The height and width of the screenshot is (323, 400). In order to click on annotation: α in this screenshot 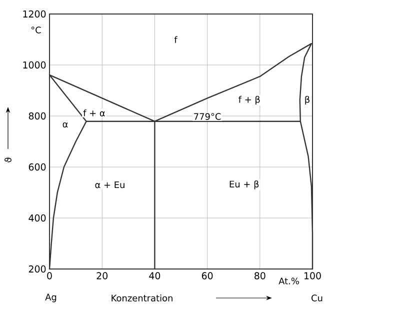, I will do `click(65, 125)`.